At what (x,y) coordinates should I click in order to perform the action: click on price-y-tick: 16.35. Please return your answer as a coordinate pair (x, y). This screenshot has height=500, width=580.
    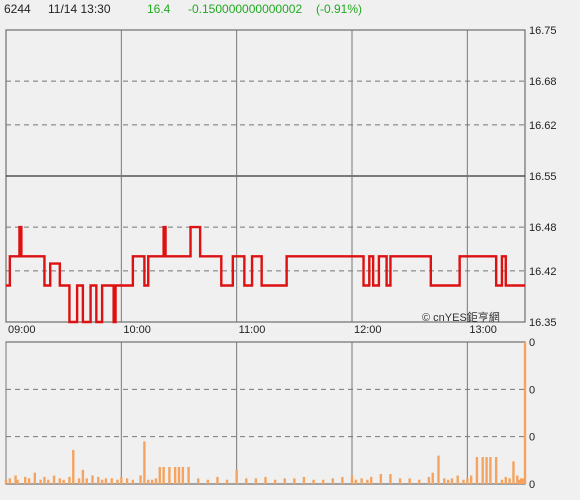
    Looking at the image, I should click on (543, 323).